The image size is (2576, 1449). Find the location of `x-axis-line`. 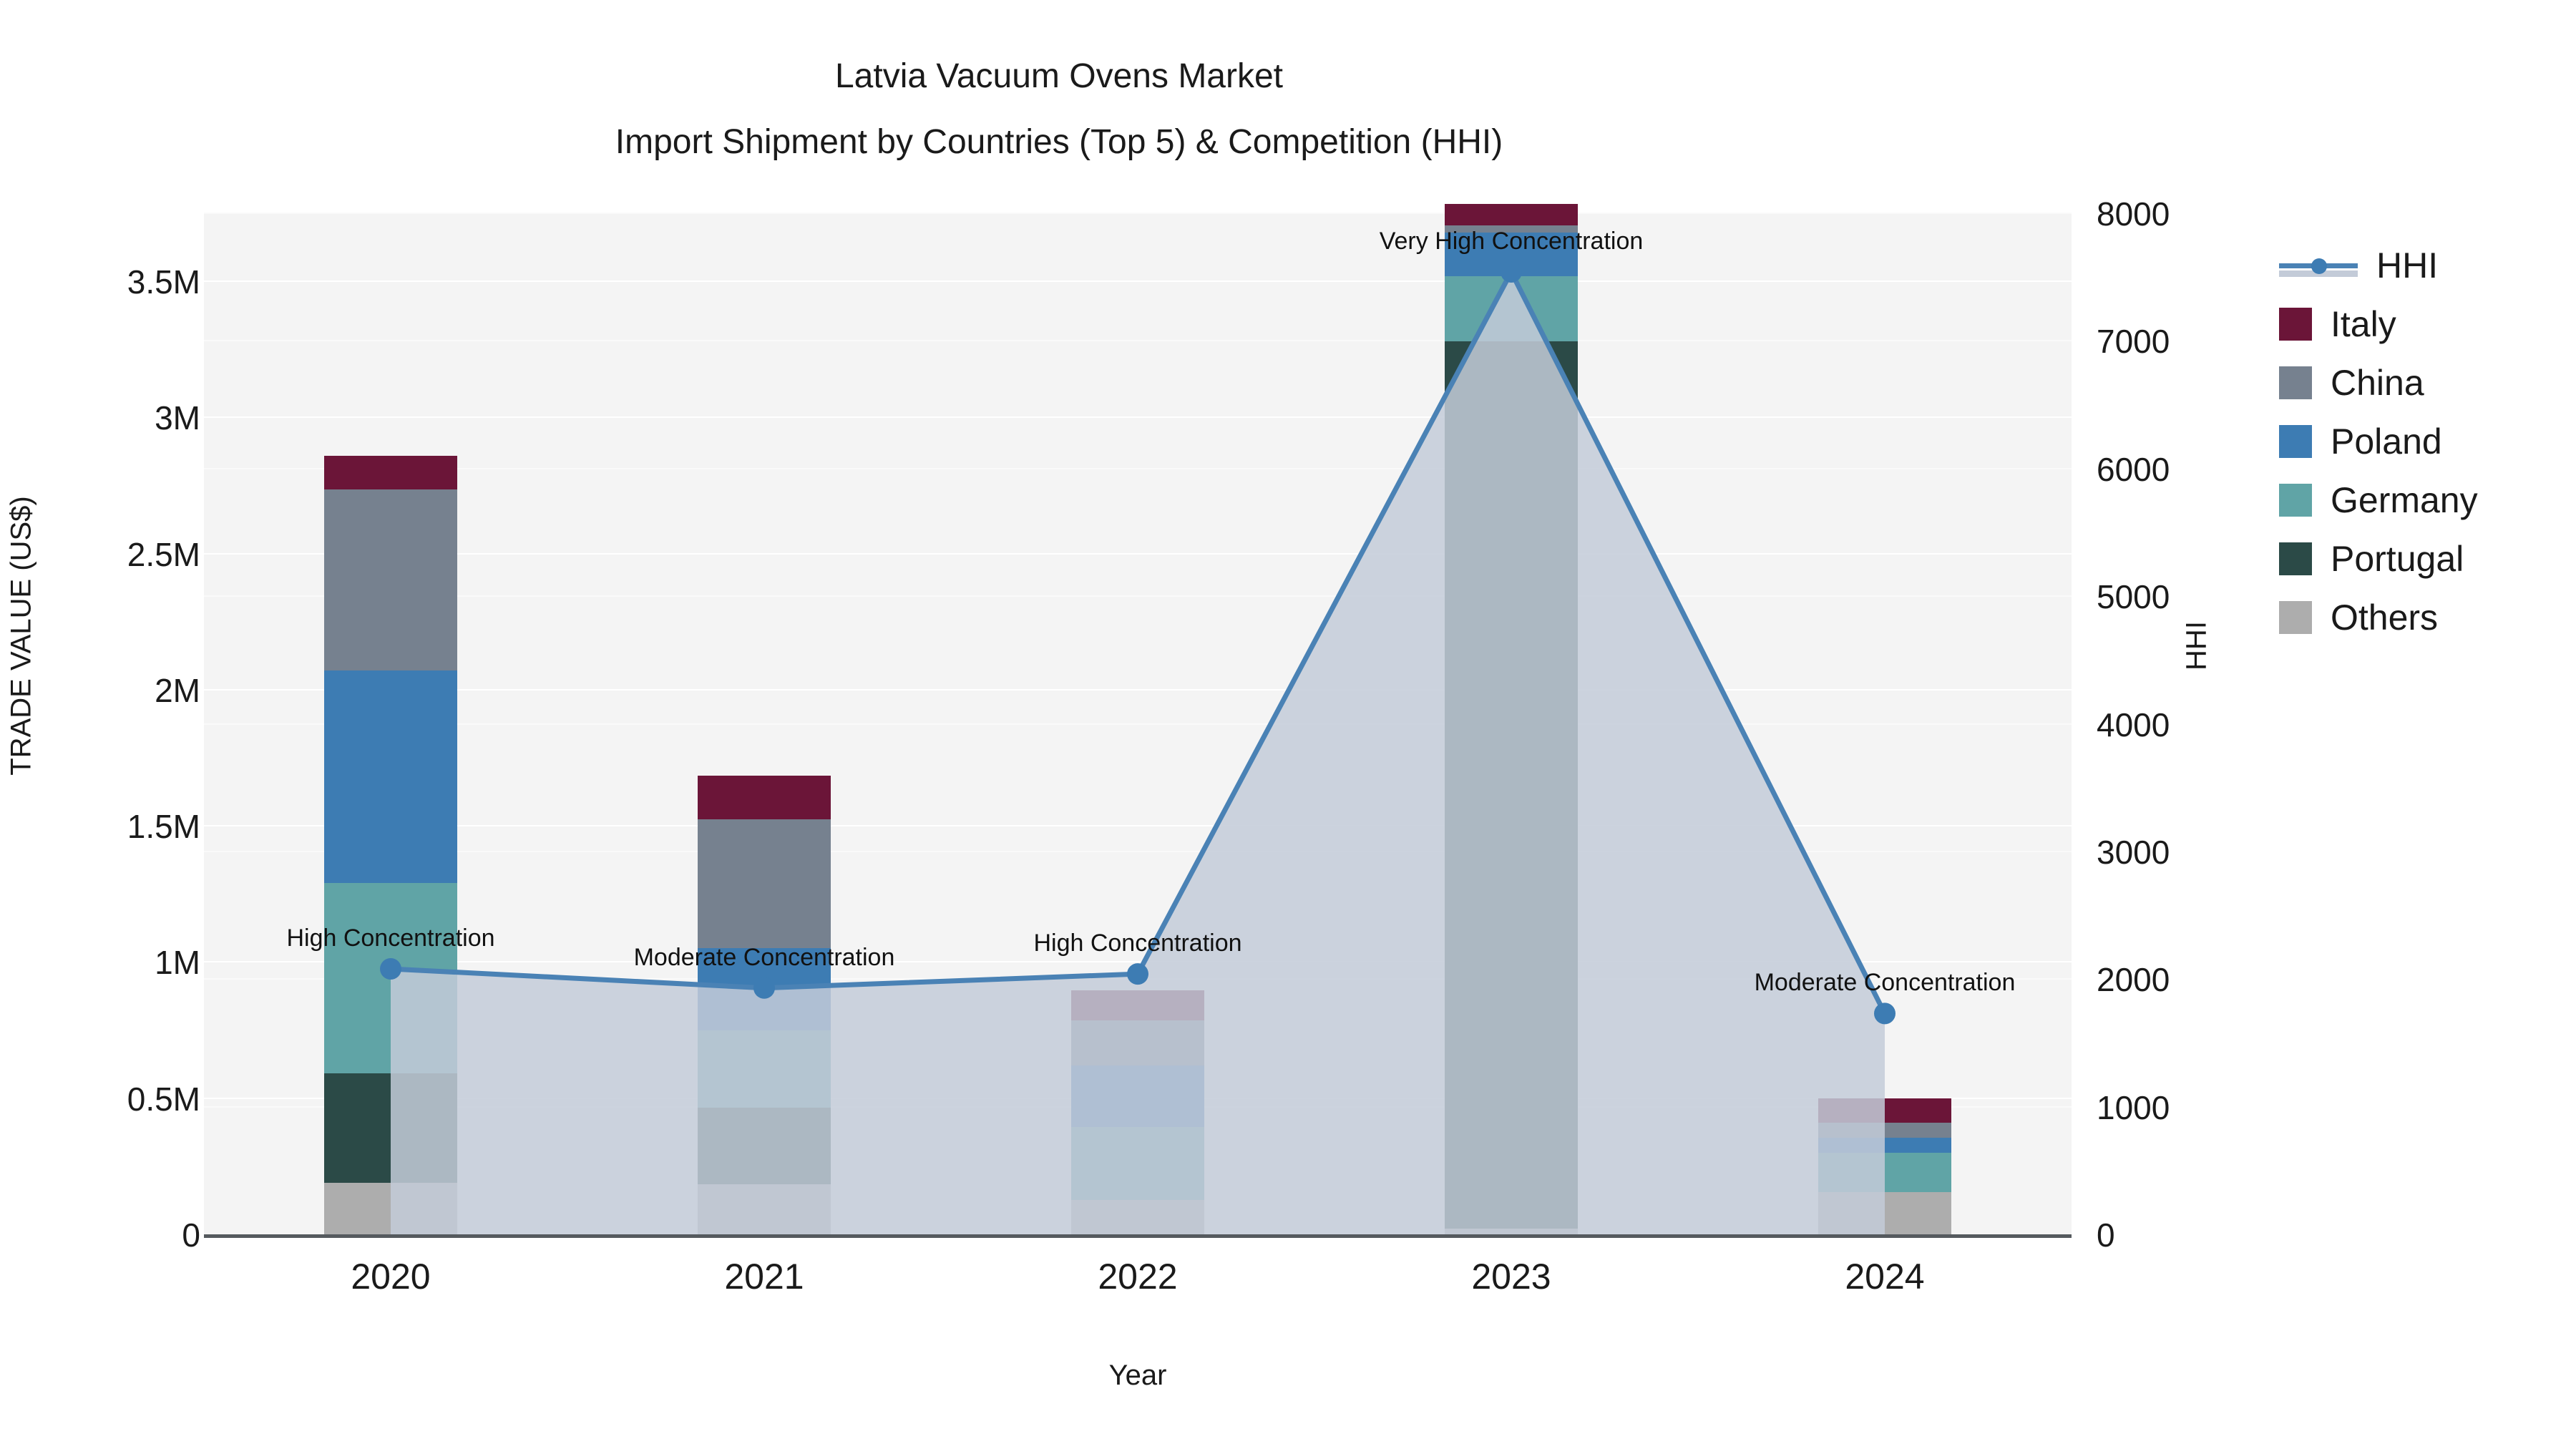

x-axis-line is located at coordinates (1138, 1236).